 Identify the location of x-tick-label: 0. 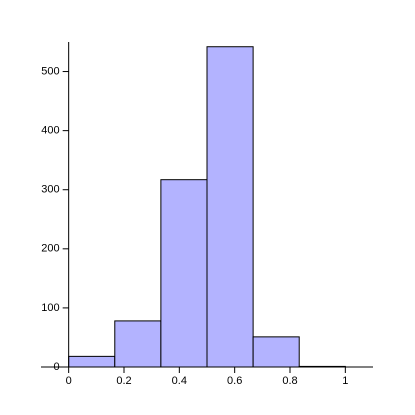
(69, 381).